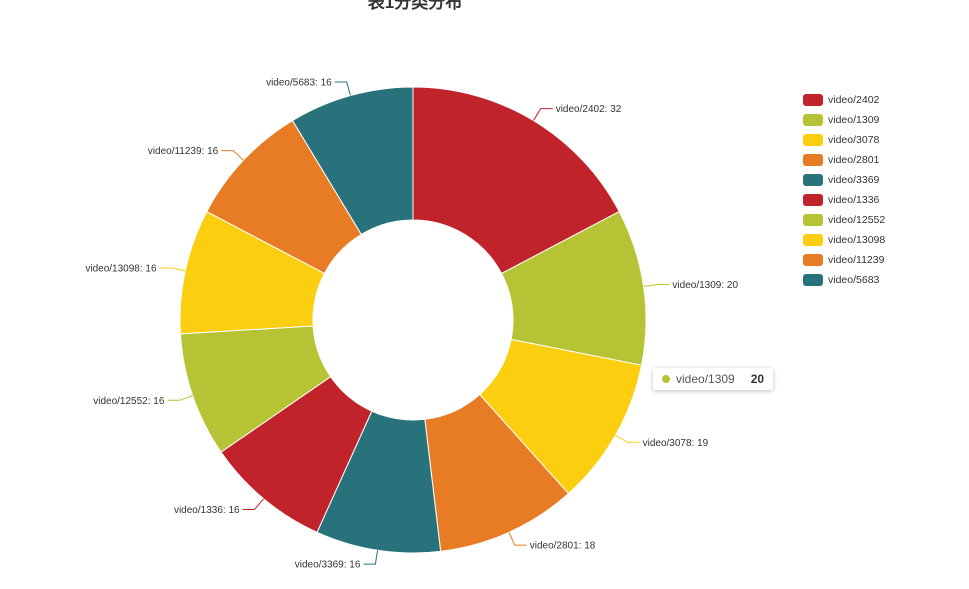 The width and height of the screenshot is (969, 589). Describe the element at coordinates (854, 100) in the screenshot. I see `legend-label: video/2402` at that location.